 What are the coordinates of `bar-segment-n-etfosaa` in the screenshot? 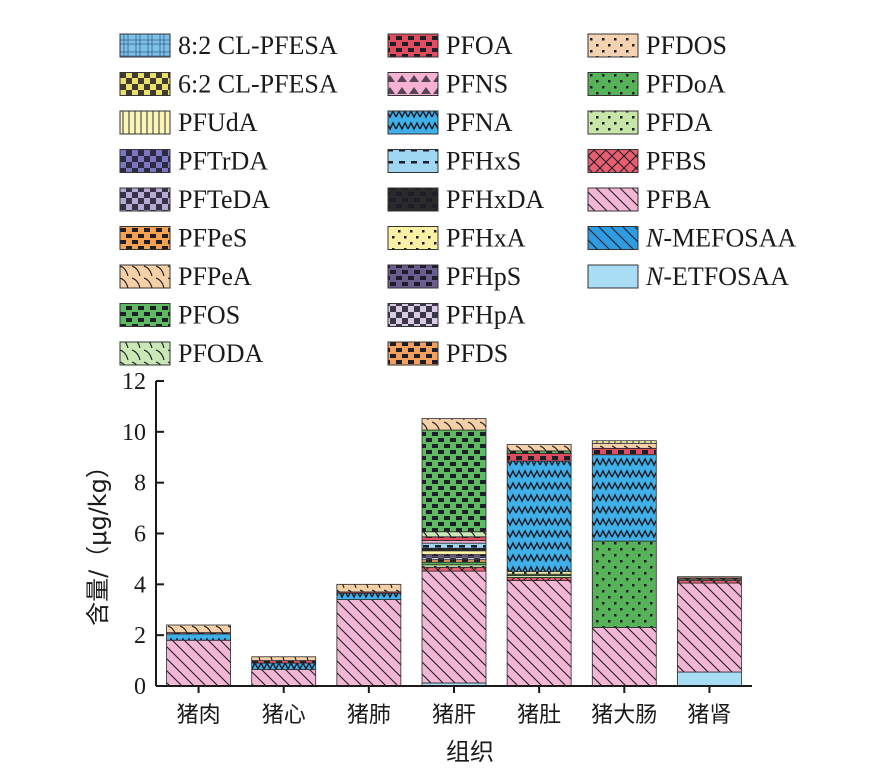 It's located at (709, 679).